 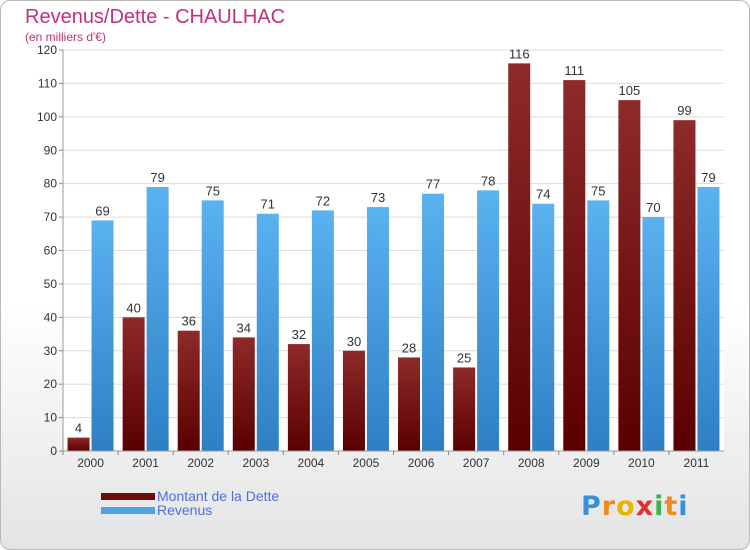 I want to click on y-tick-label: 110, so click(x=47, y=83).